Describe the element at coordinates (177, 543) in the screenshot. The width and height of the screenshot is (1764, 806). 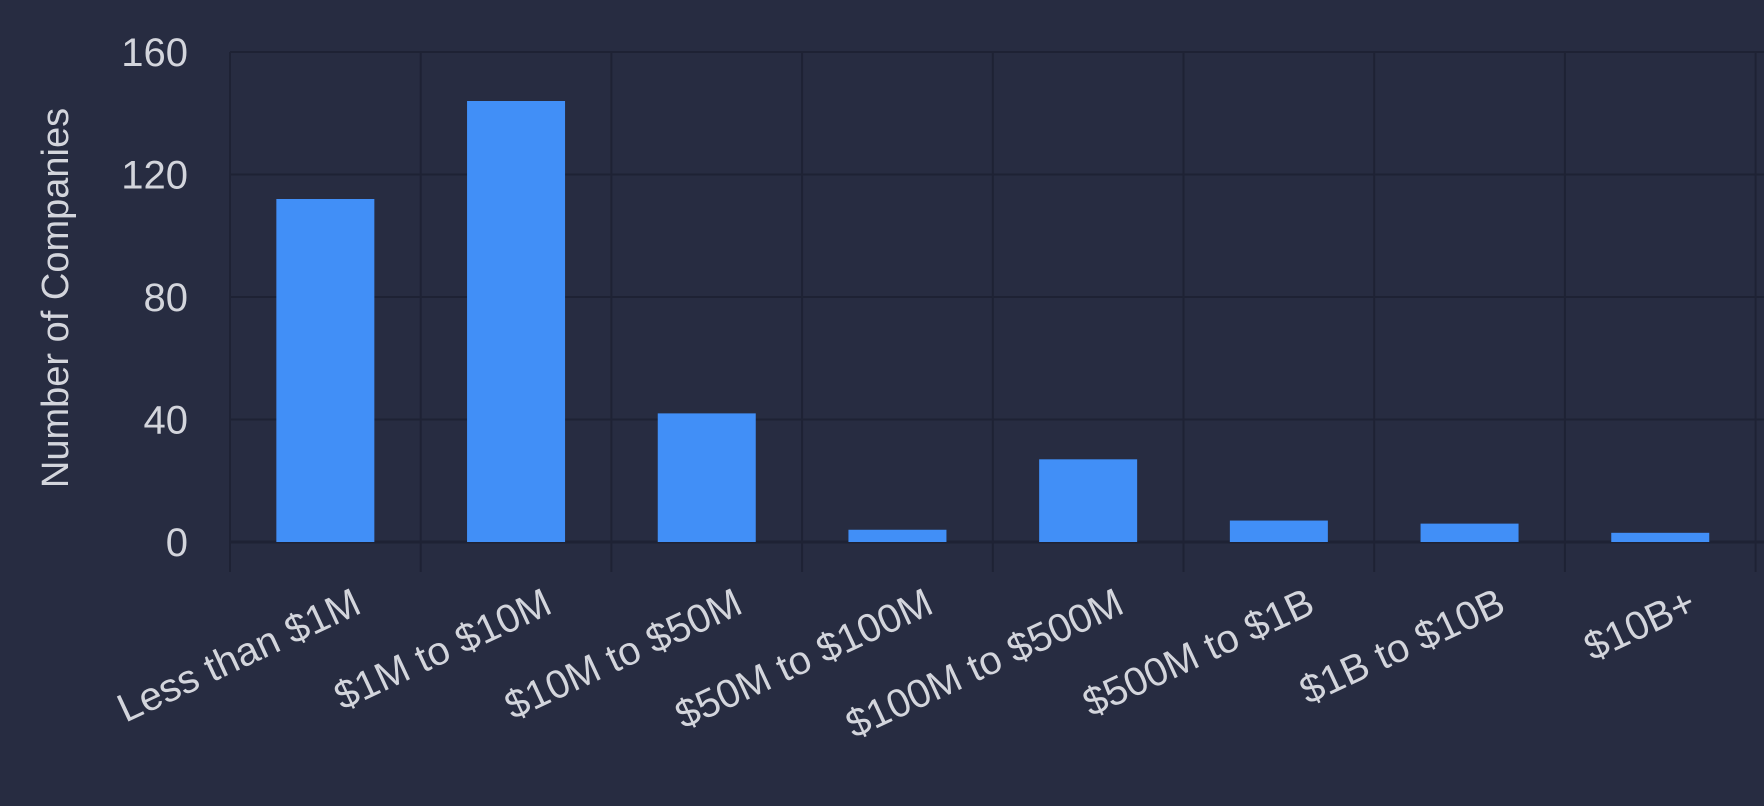
I see `y-tick-label: 0` at that location.